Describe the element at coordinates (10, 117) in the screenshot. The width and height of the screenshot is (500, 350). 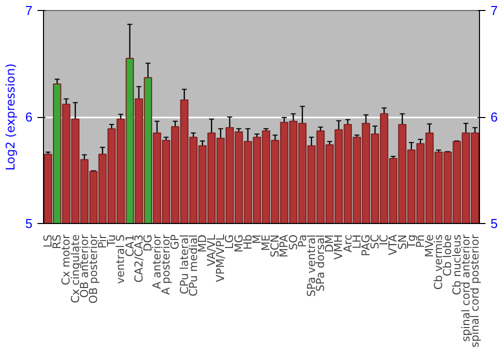
I see `y-axis-title: Log2 (expression)` at that location.